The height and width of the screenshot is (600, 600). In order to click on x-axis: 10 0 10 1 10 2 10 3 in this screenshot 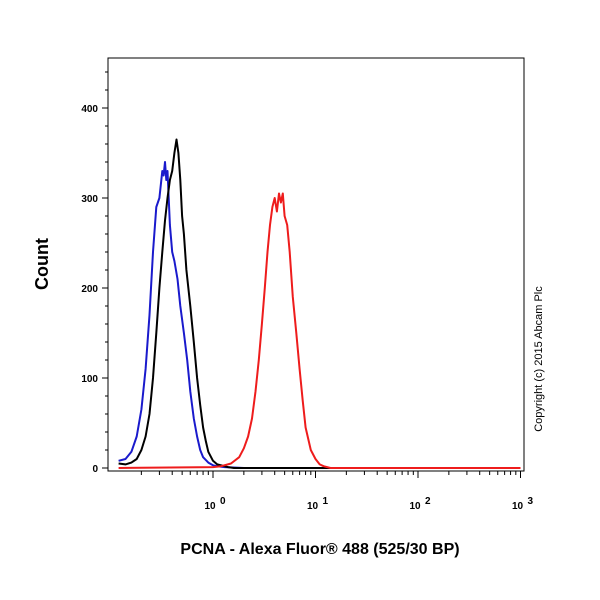, I will do `click(337, 491)`.